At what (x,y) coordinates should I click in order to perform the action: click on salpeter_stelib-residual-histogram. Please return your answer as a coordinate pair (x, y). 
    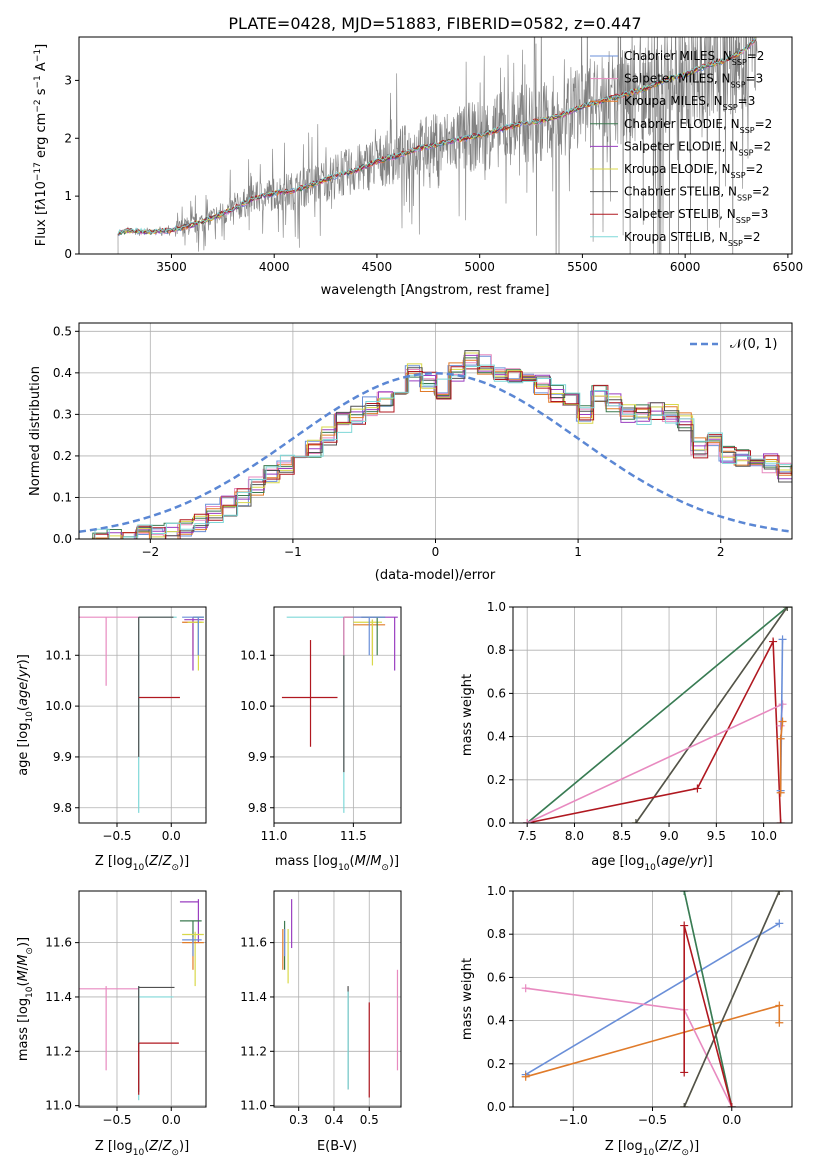
    Looking at the image, I should click on (436, 452).